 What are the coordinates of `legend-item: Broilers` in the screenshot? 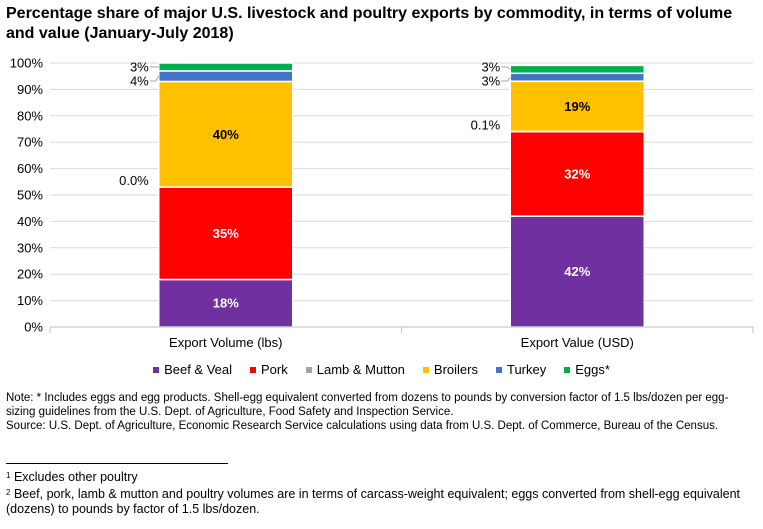 It's located at (450, 369).